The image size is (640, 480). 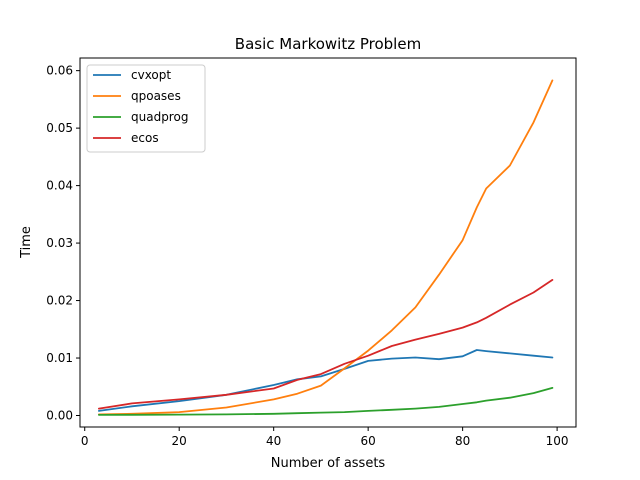 I want to click on y-tick-label: 0.02, so click(x=59, y=301).